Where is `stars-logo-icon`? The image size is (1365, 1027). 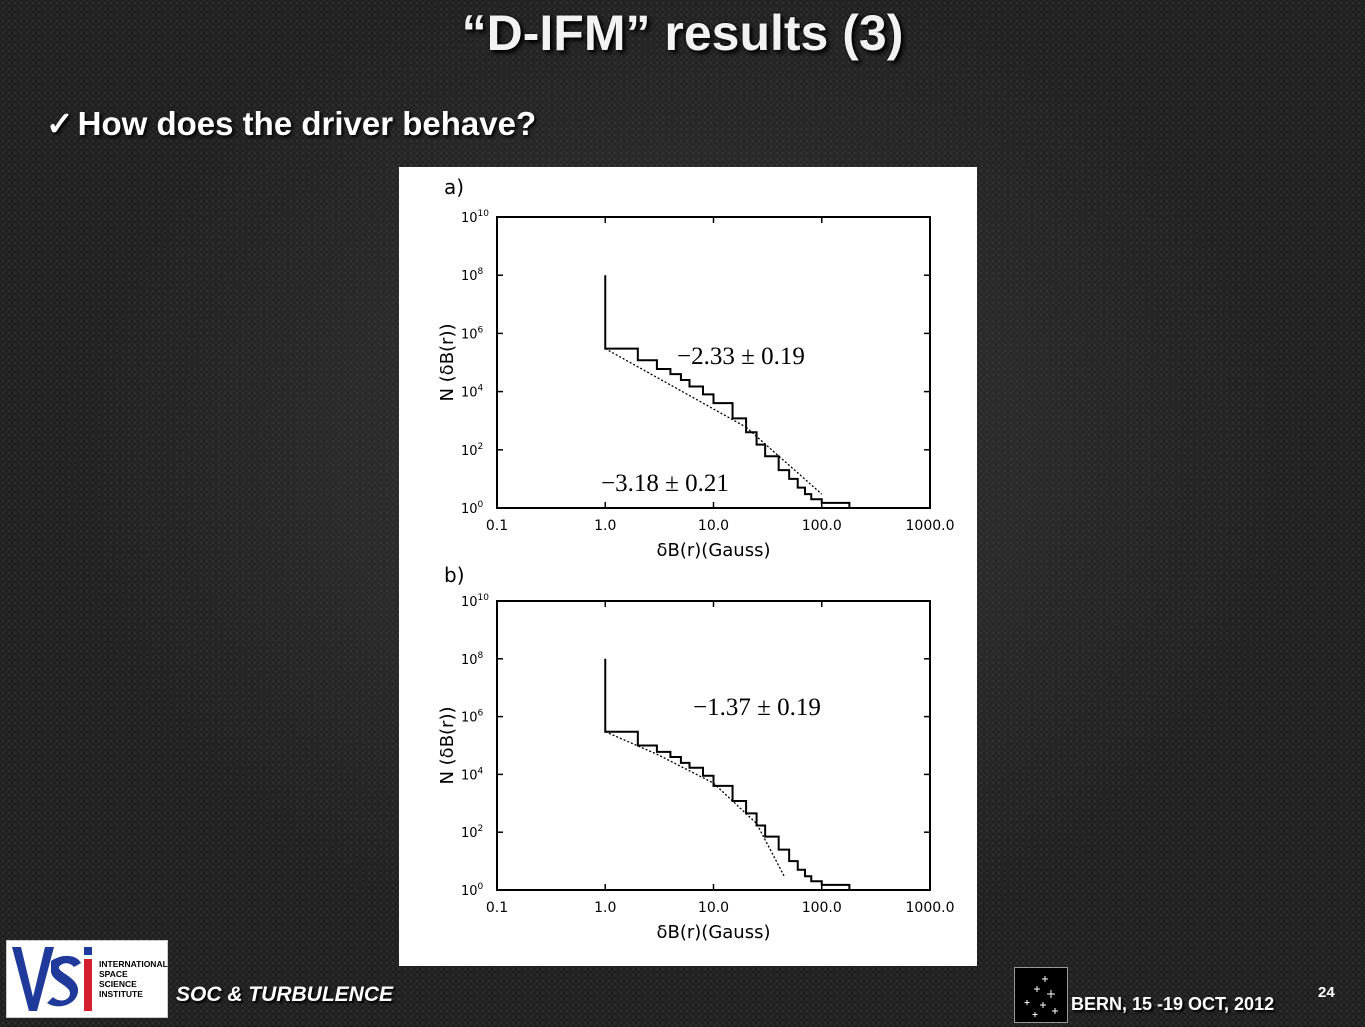
stars-logo-icon is located at coordinates (1041, 995).